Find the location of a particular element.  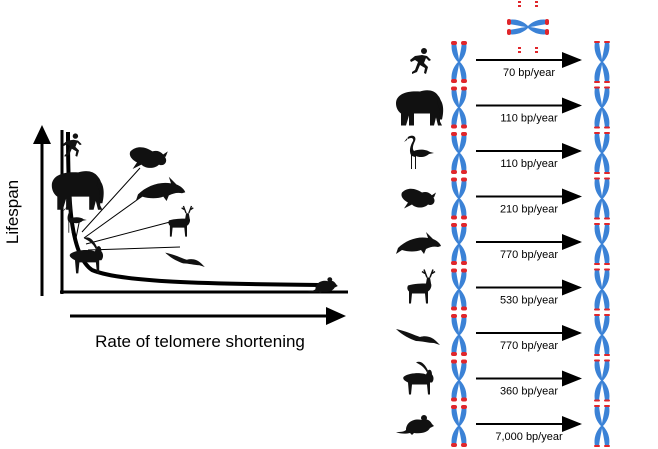

x-axis-label: Rate of telomere shortening is located at coordinates (200, 341).